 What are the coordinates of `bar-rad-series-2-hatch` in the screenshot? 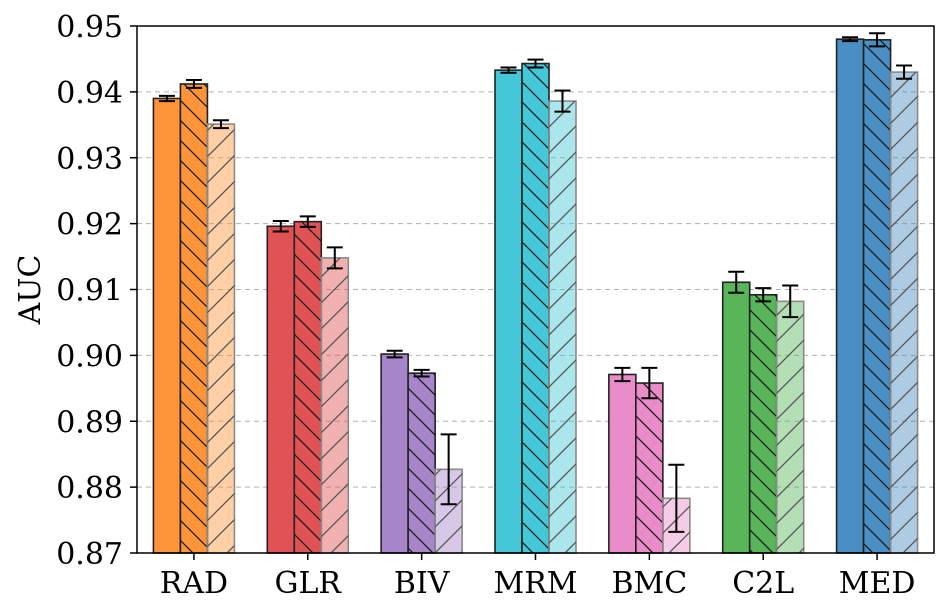 It's located at (194, 318).